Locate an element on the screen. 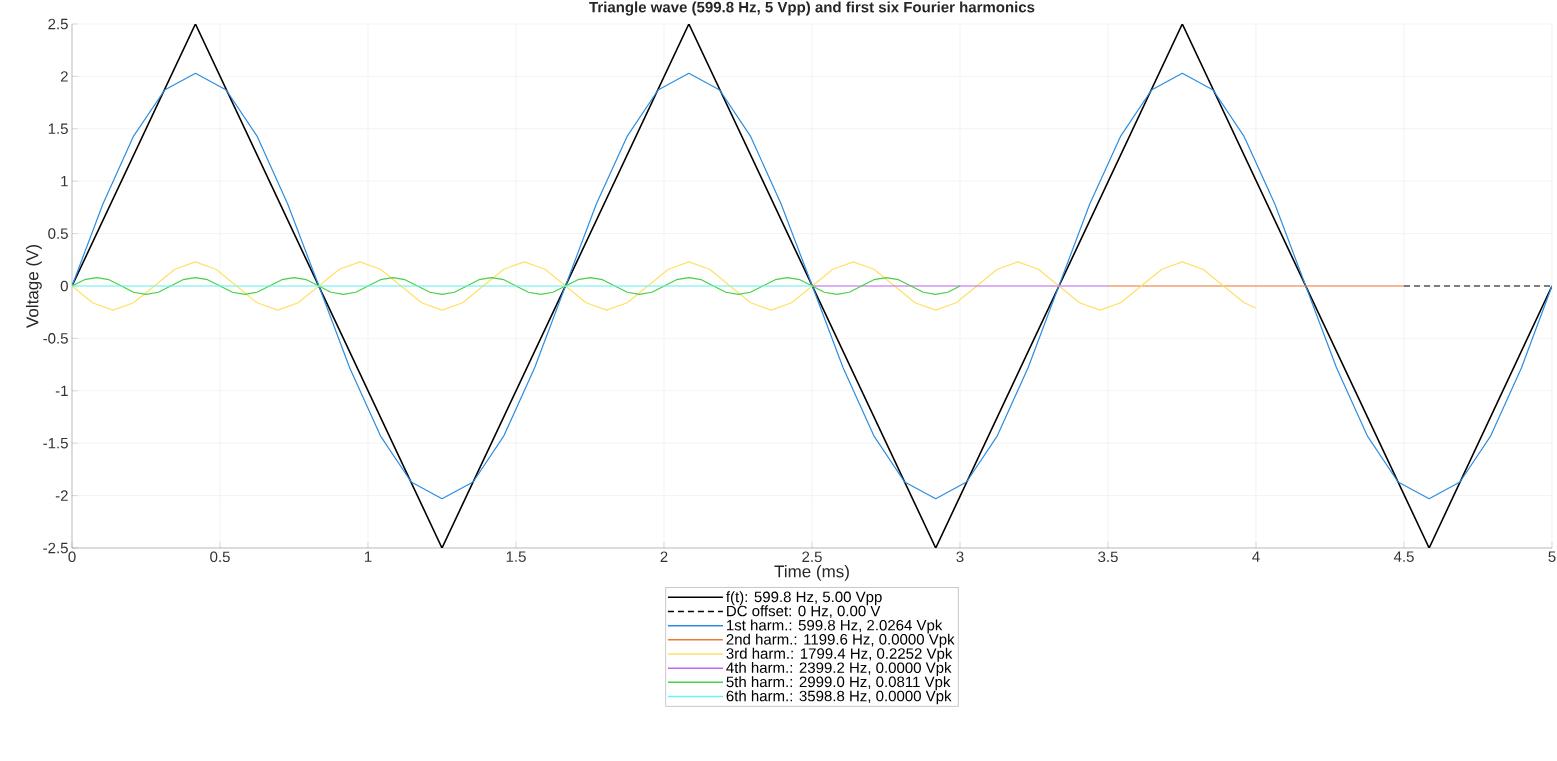  x-tick-label: 0 is located at coordinates (72, 557).